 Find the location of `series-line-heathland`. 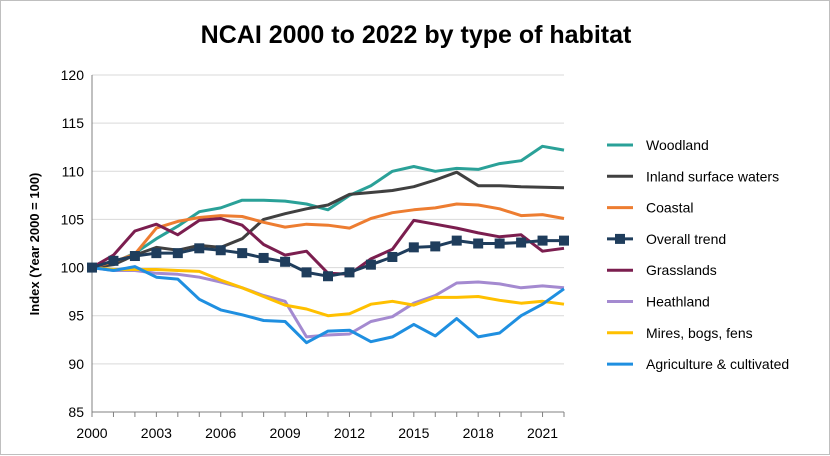

series-line-heathland is located at coordinates (328, 302).